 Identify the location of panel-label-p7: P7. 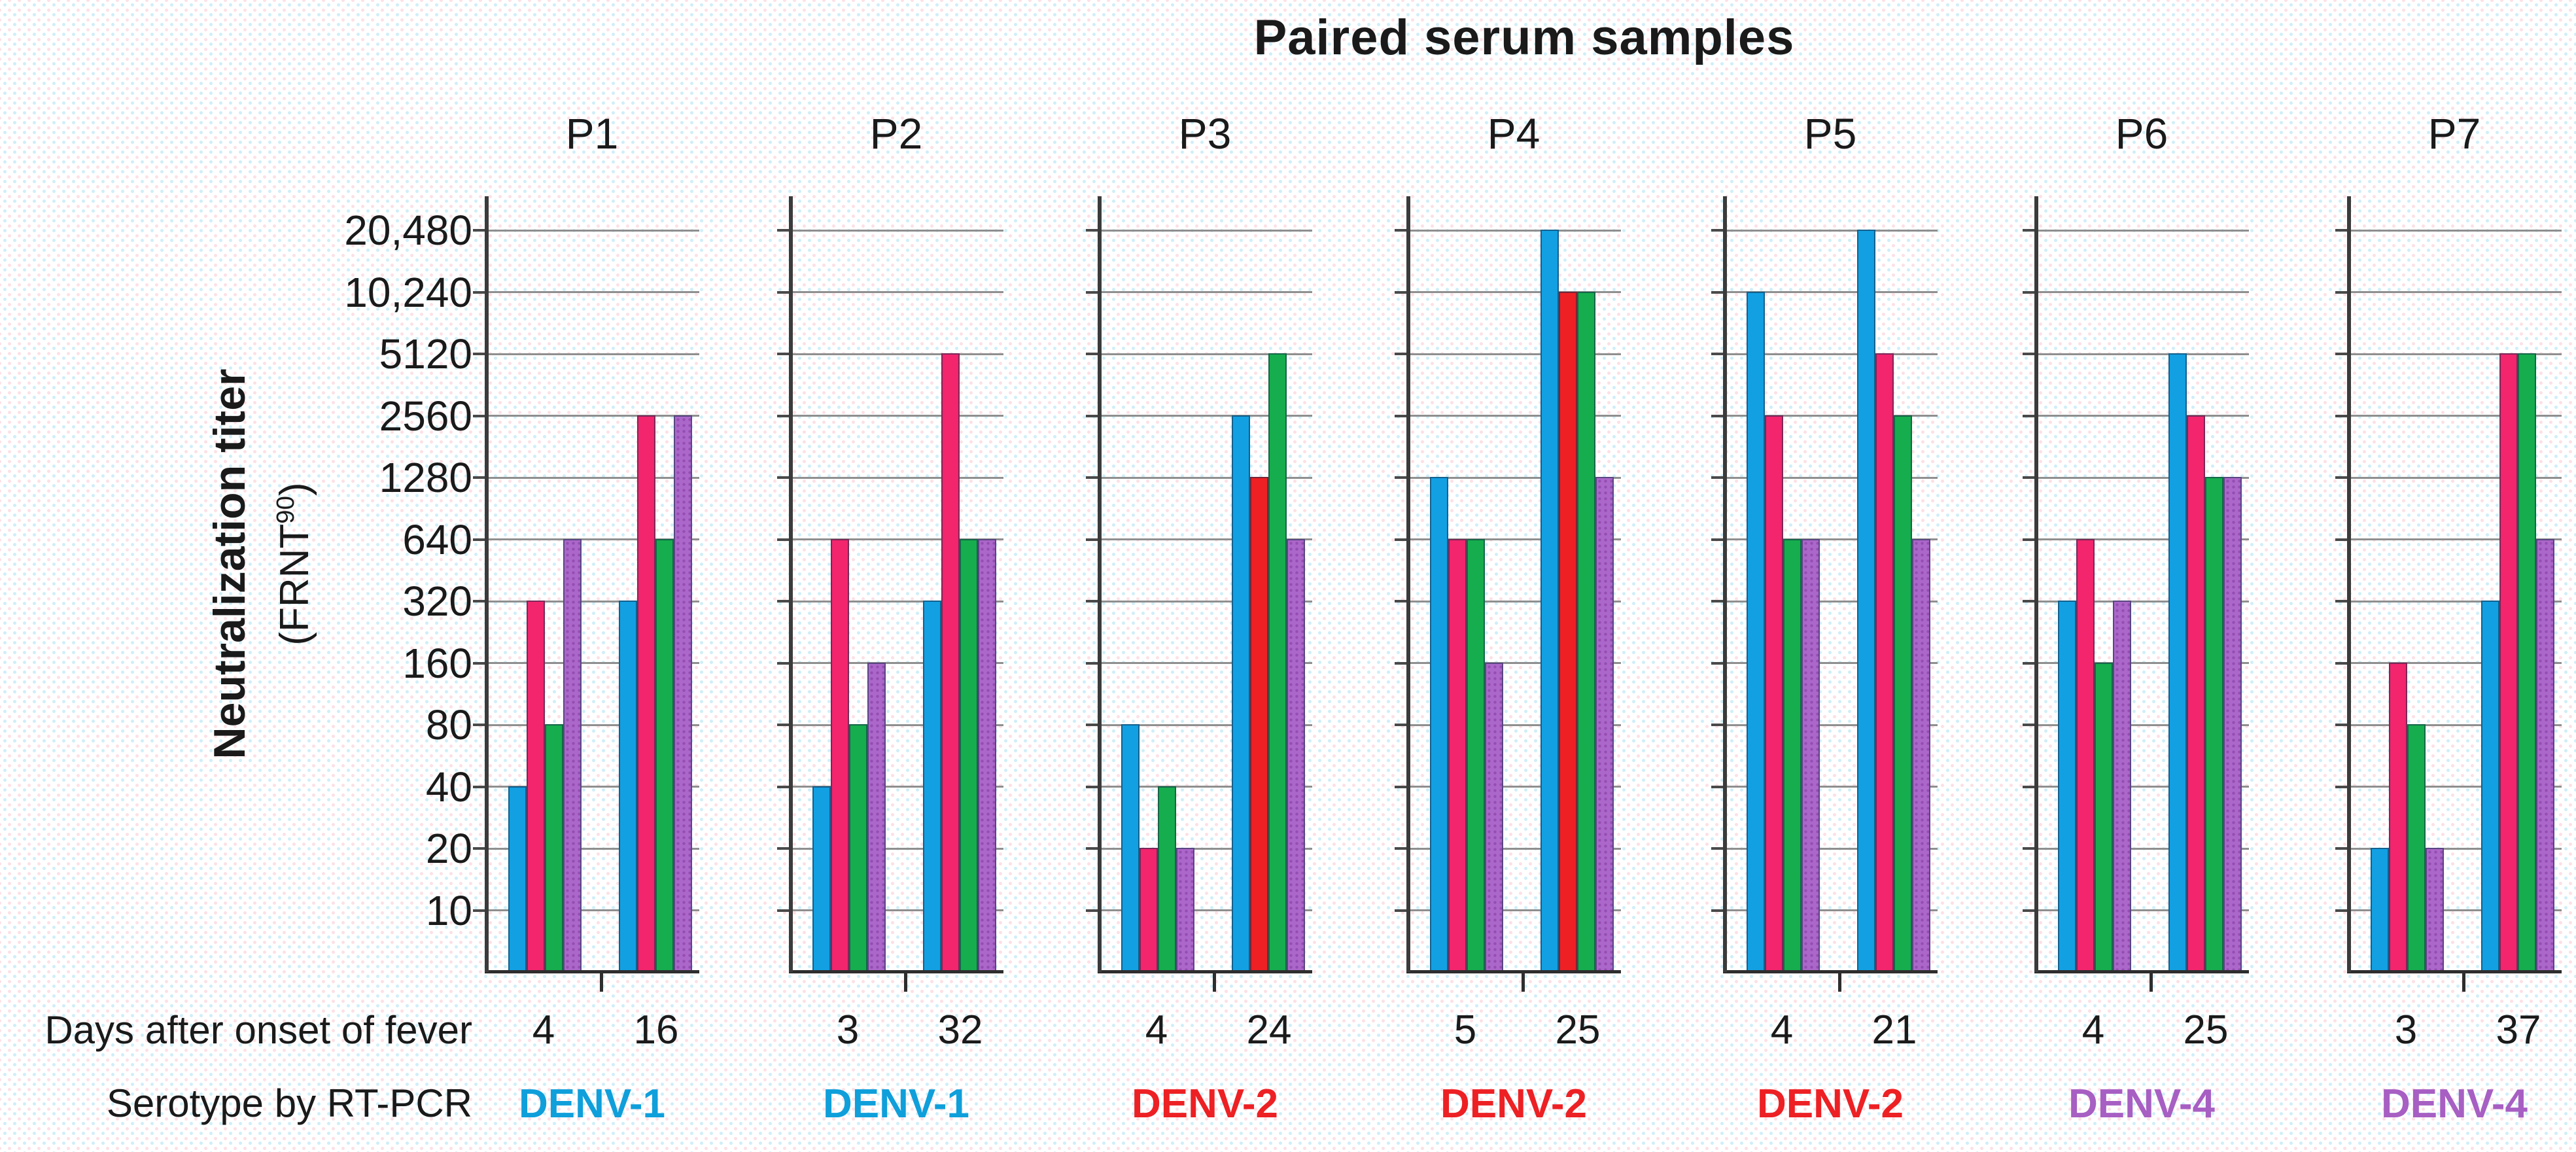
(2454, 133).